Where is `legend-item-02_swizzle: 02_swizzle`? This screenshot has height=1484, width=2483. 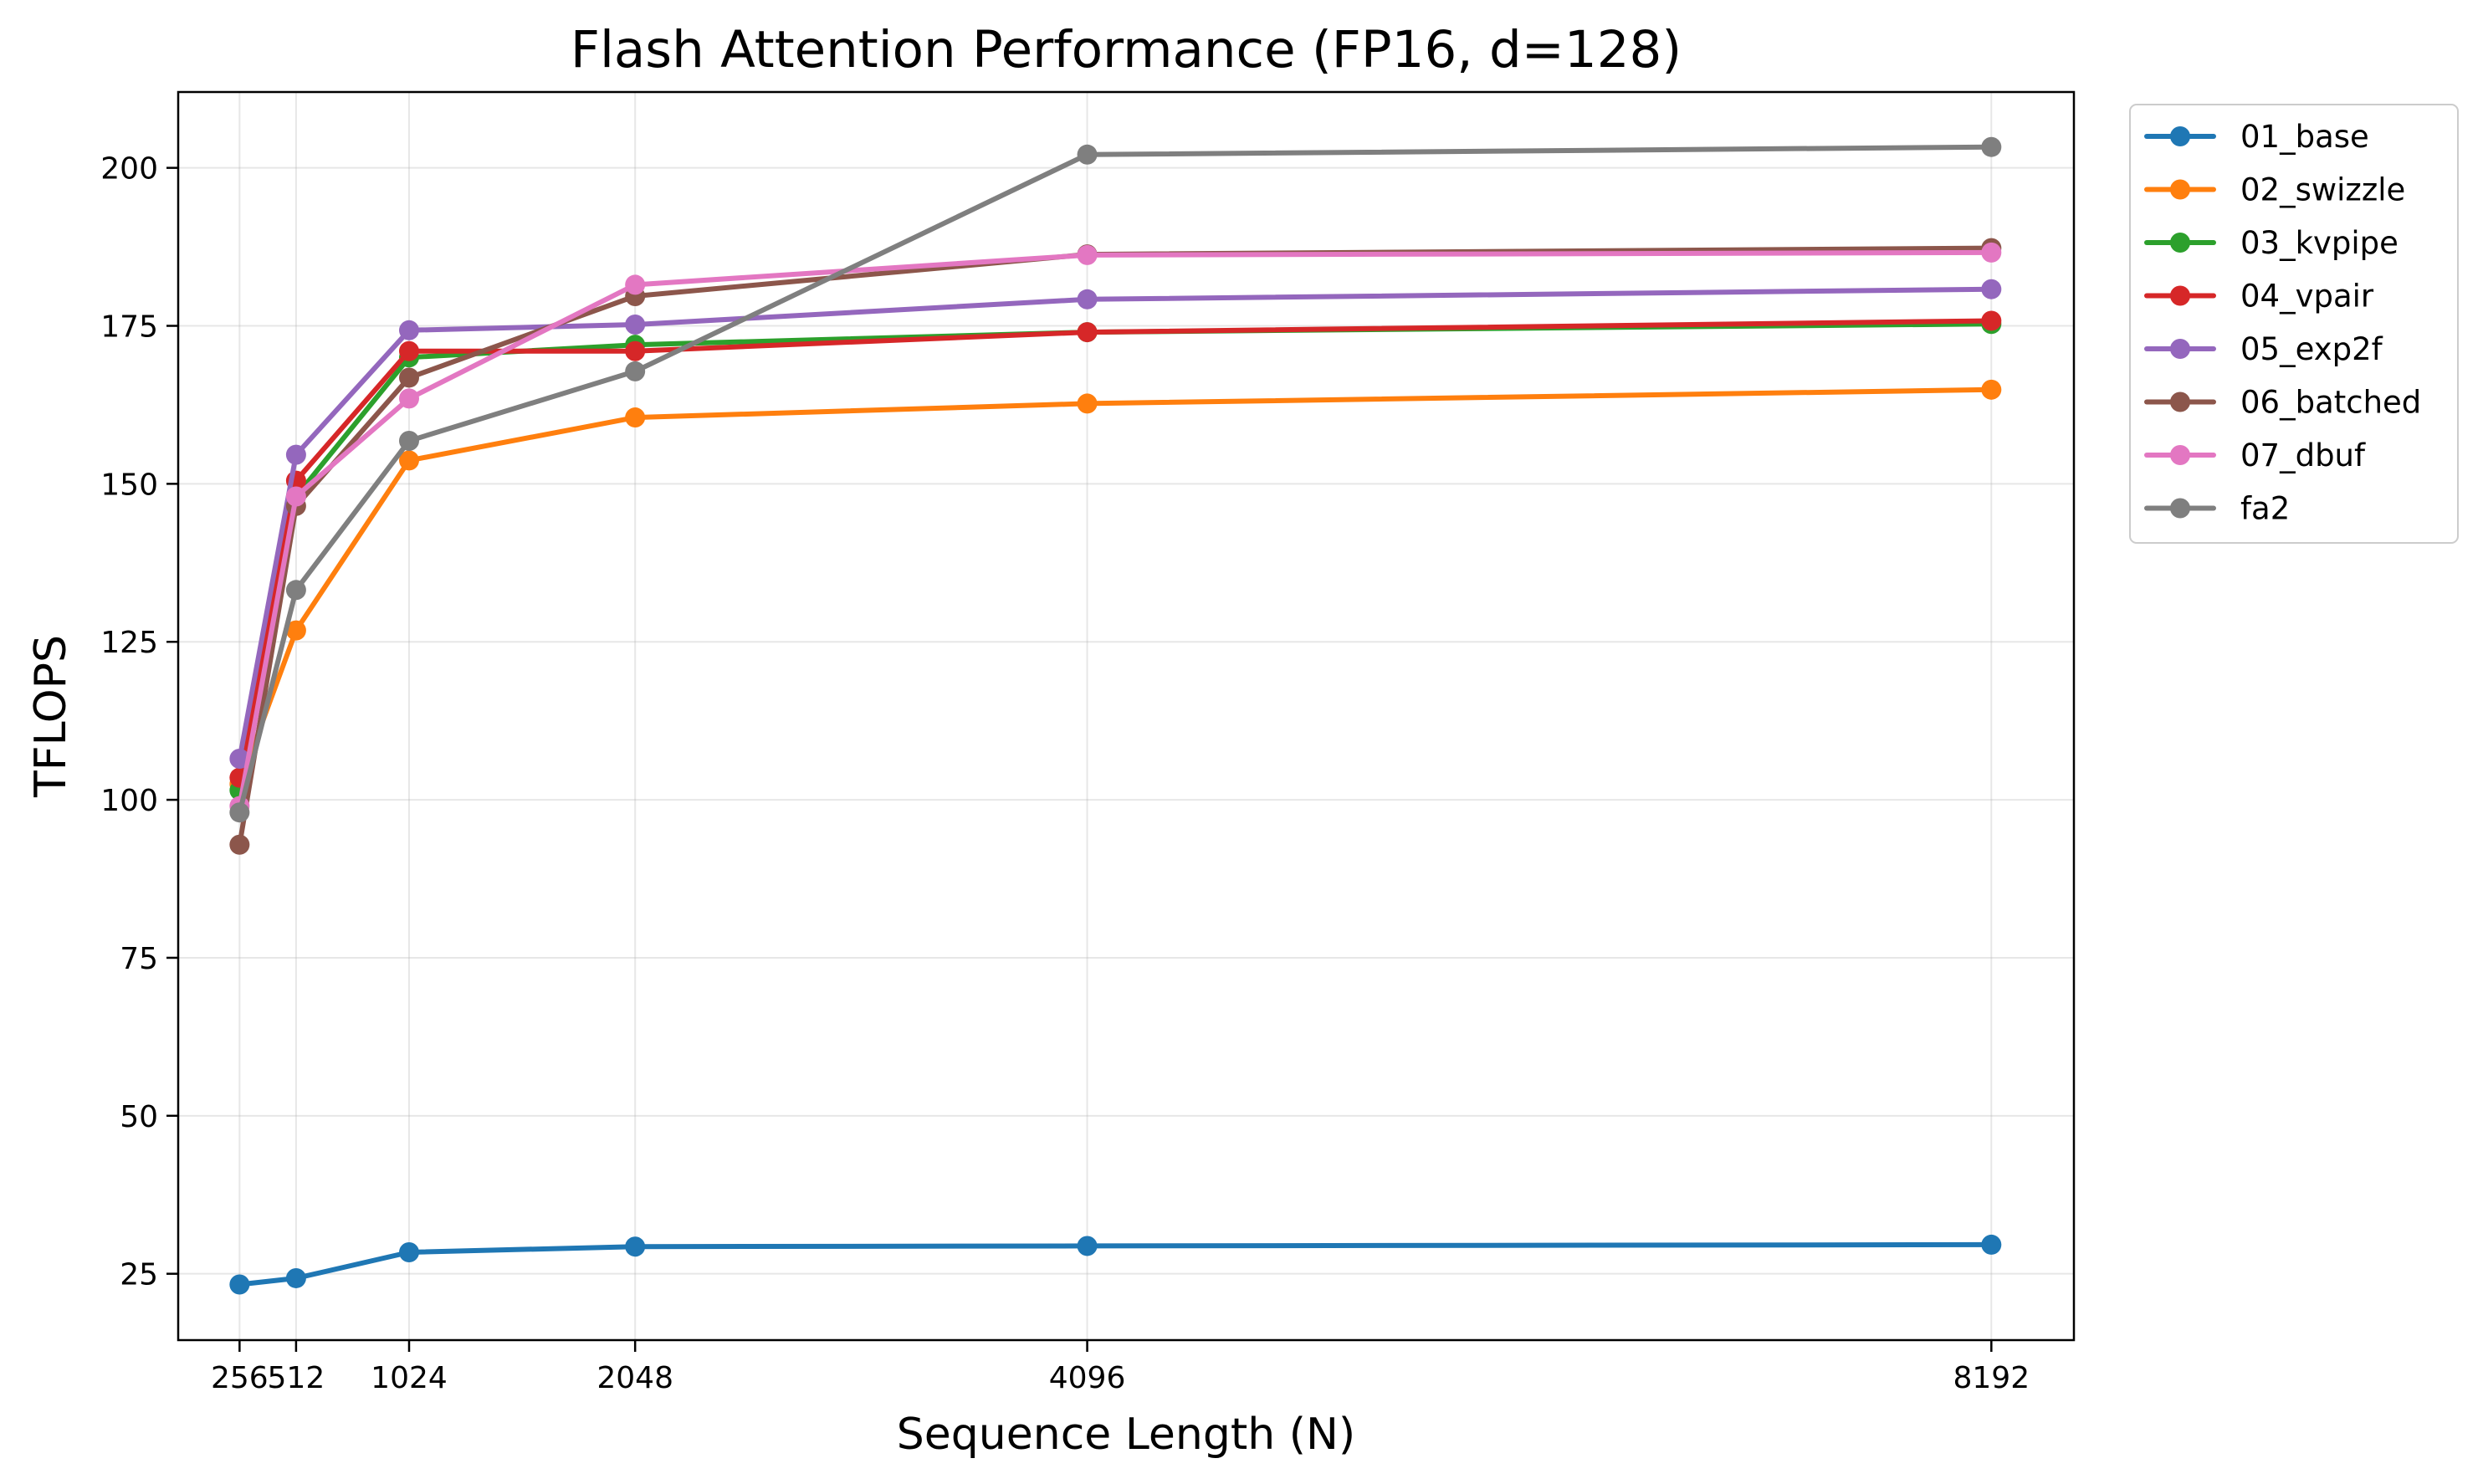 legend-item-02_swizzle: 02_swizzle is located at coordinates (2274, 190).